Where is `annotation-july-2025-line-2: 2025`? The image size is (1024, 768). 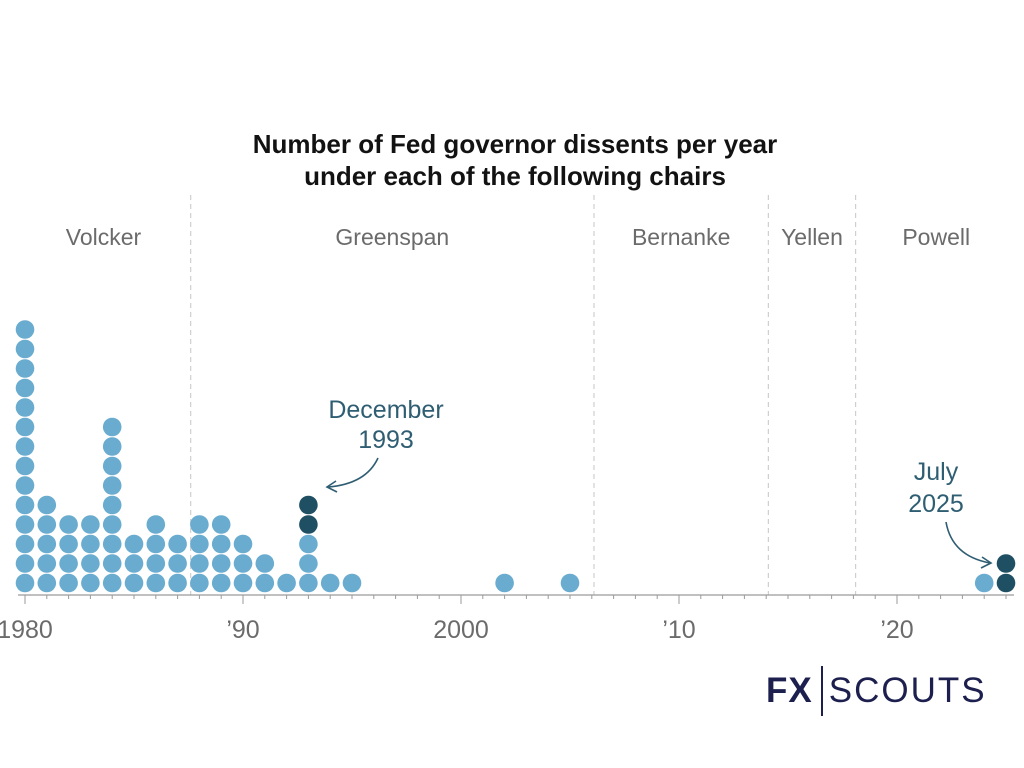
annotation-july-2025-line-2: 2025 is located at coordinates (936, 504).